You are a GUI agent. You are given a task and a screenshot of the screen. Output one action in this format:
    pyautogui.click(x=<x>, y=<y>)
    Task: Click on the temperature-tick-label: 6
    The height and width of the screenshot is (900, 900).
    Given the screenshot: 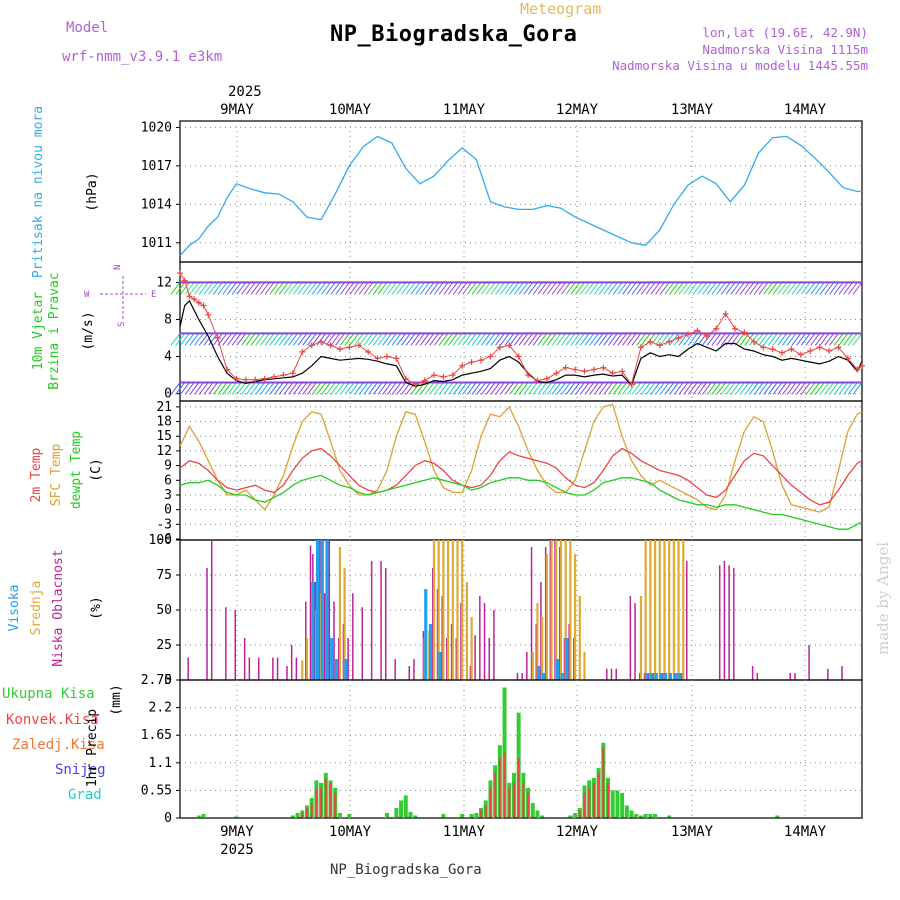 What is the action you would take?
    pyautogui.click(x=168, y=480)
    